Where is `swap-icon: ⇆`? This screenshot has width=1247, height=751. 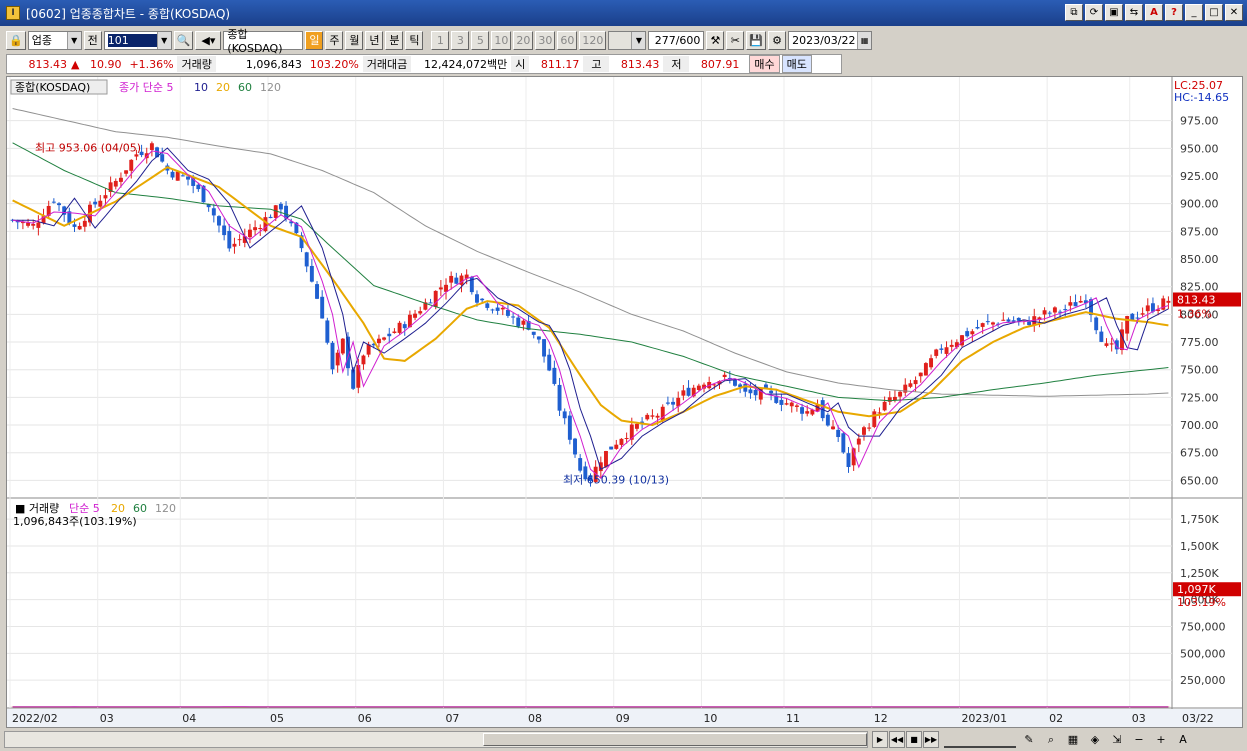
swap-icon: ⇆ is located at coordinates (1134, 12).